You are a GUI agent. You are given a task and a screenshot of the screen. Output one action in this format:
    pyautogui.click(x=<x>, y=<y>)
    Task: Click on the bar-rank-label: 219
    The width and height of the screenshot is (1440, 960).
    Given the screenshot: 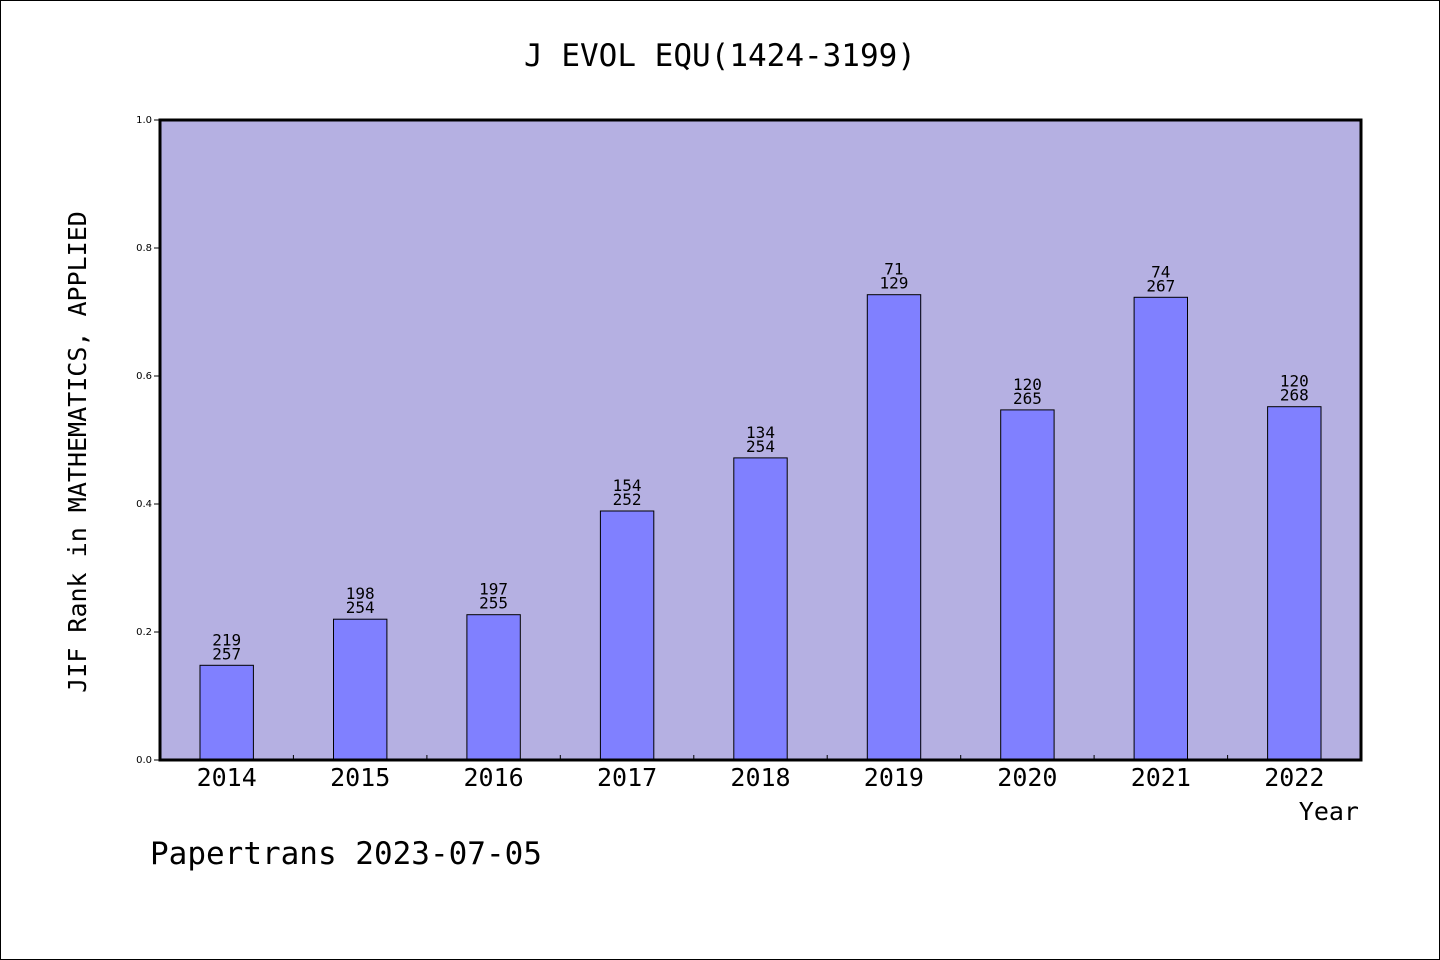 What is the action you would take?
    pyautogui.click(x=226, y=639)
    